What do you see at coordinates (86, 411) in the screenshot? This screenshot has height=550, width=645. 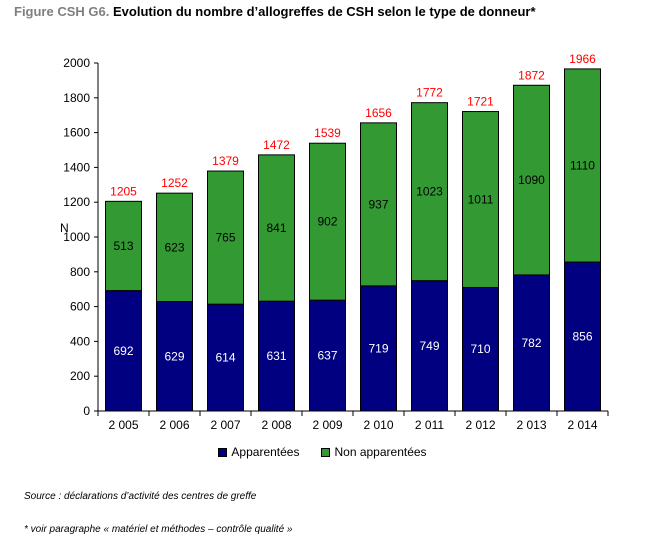 I see `y-tick-label: 0` at bounding box center [86, 411].